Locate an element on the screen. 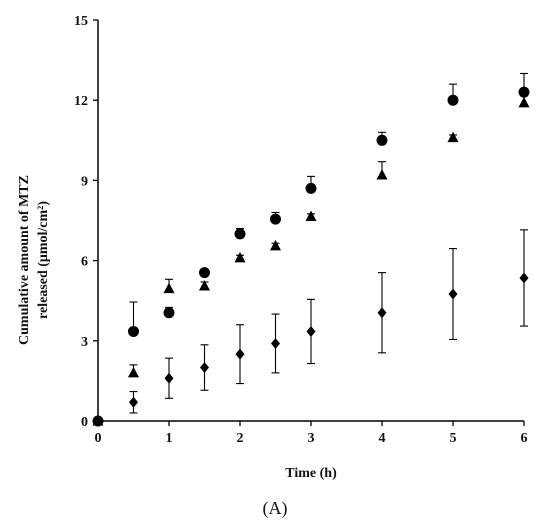 This screenshot has width=550, height=529. panel-label: (A) is located at coordinates (275, 508).